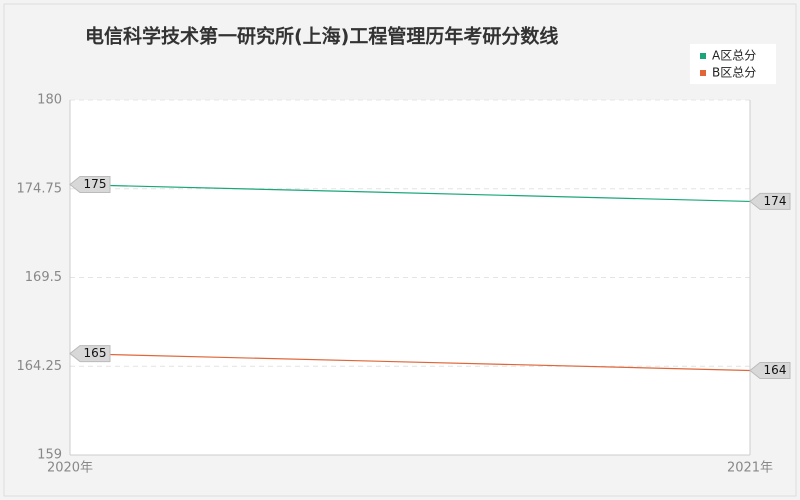  What do you see at coordinates (734, 73) in the screenshot?
I see `legend-label: B区总分` at bounding box center [734, 73].